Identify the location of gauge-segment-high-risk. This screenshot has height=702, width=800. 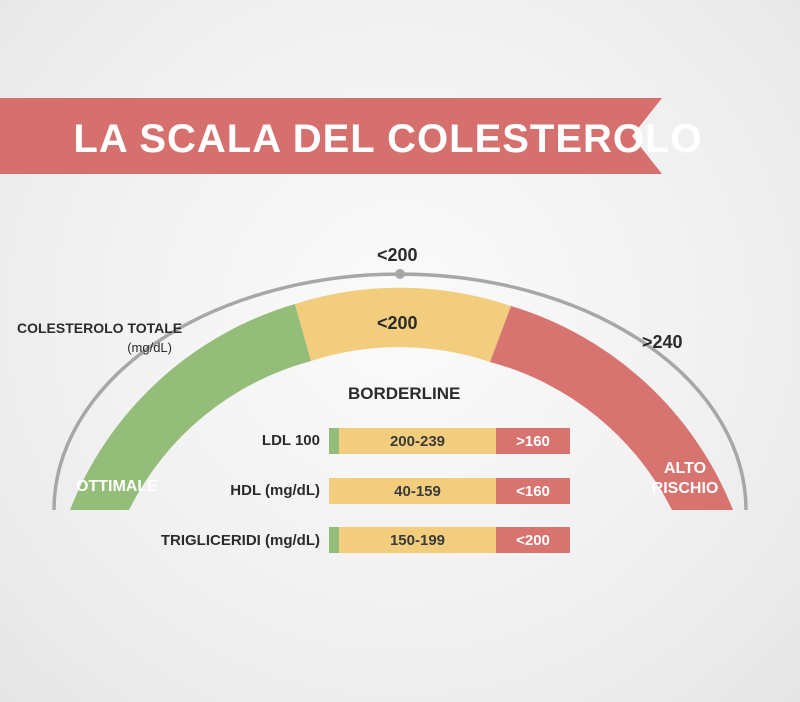
(611, 408).